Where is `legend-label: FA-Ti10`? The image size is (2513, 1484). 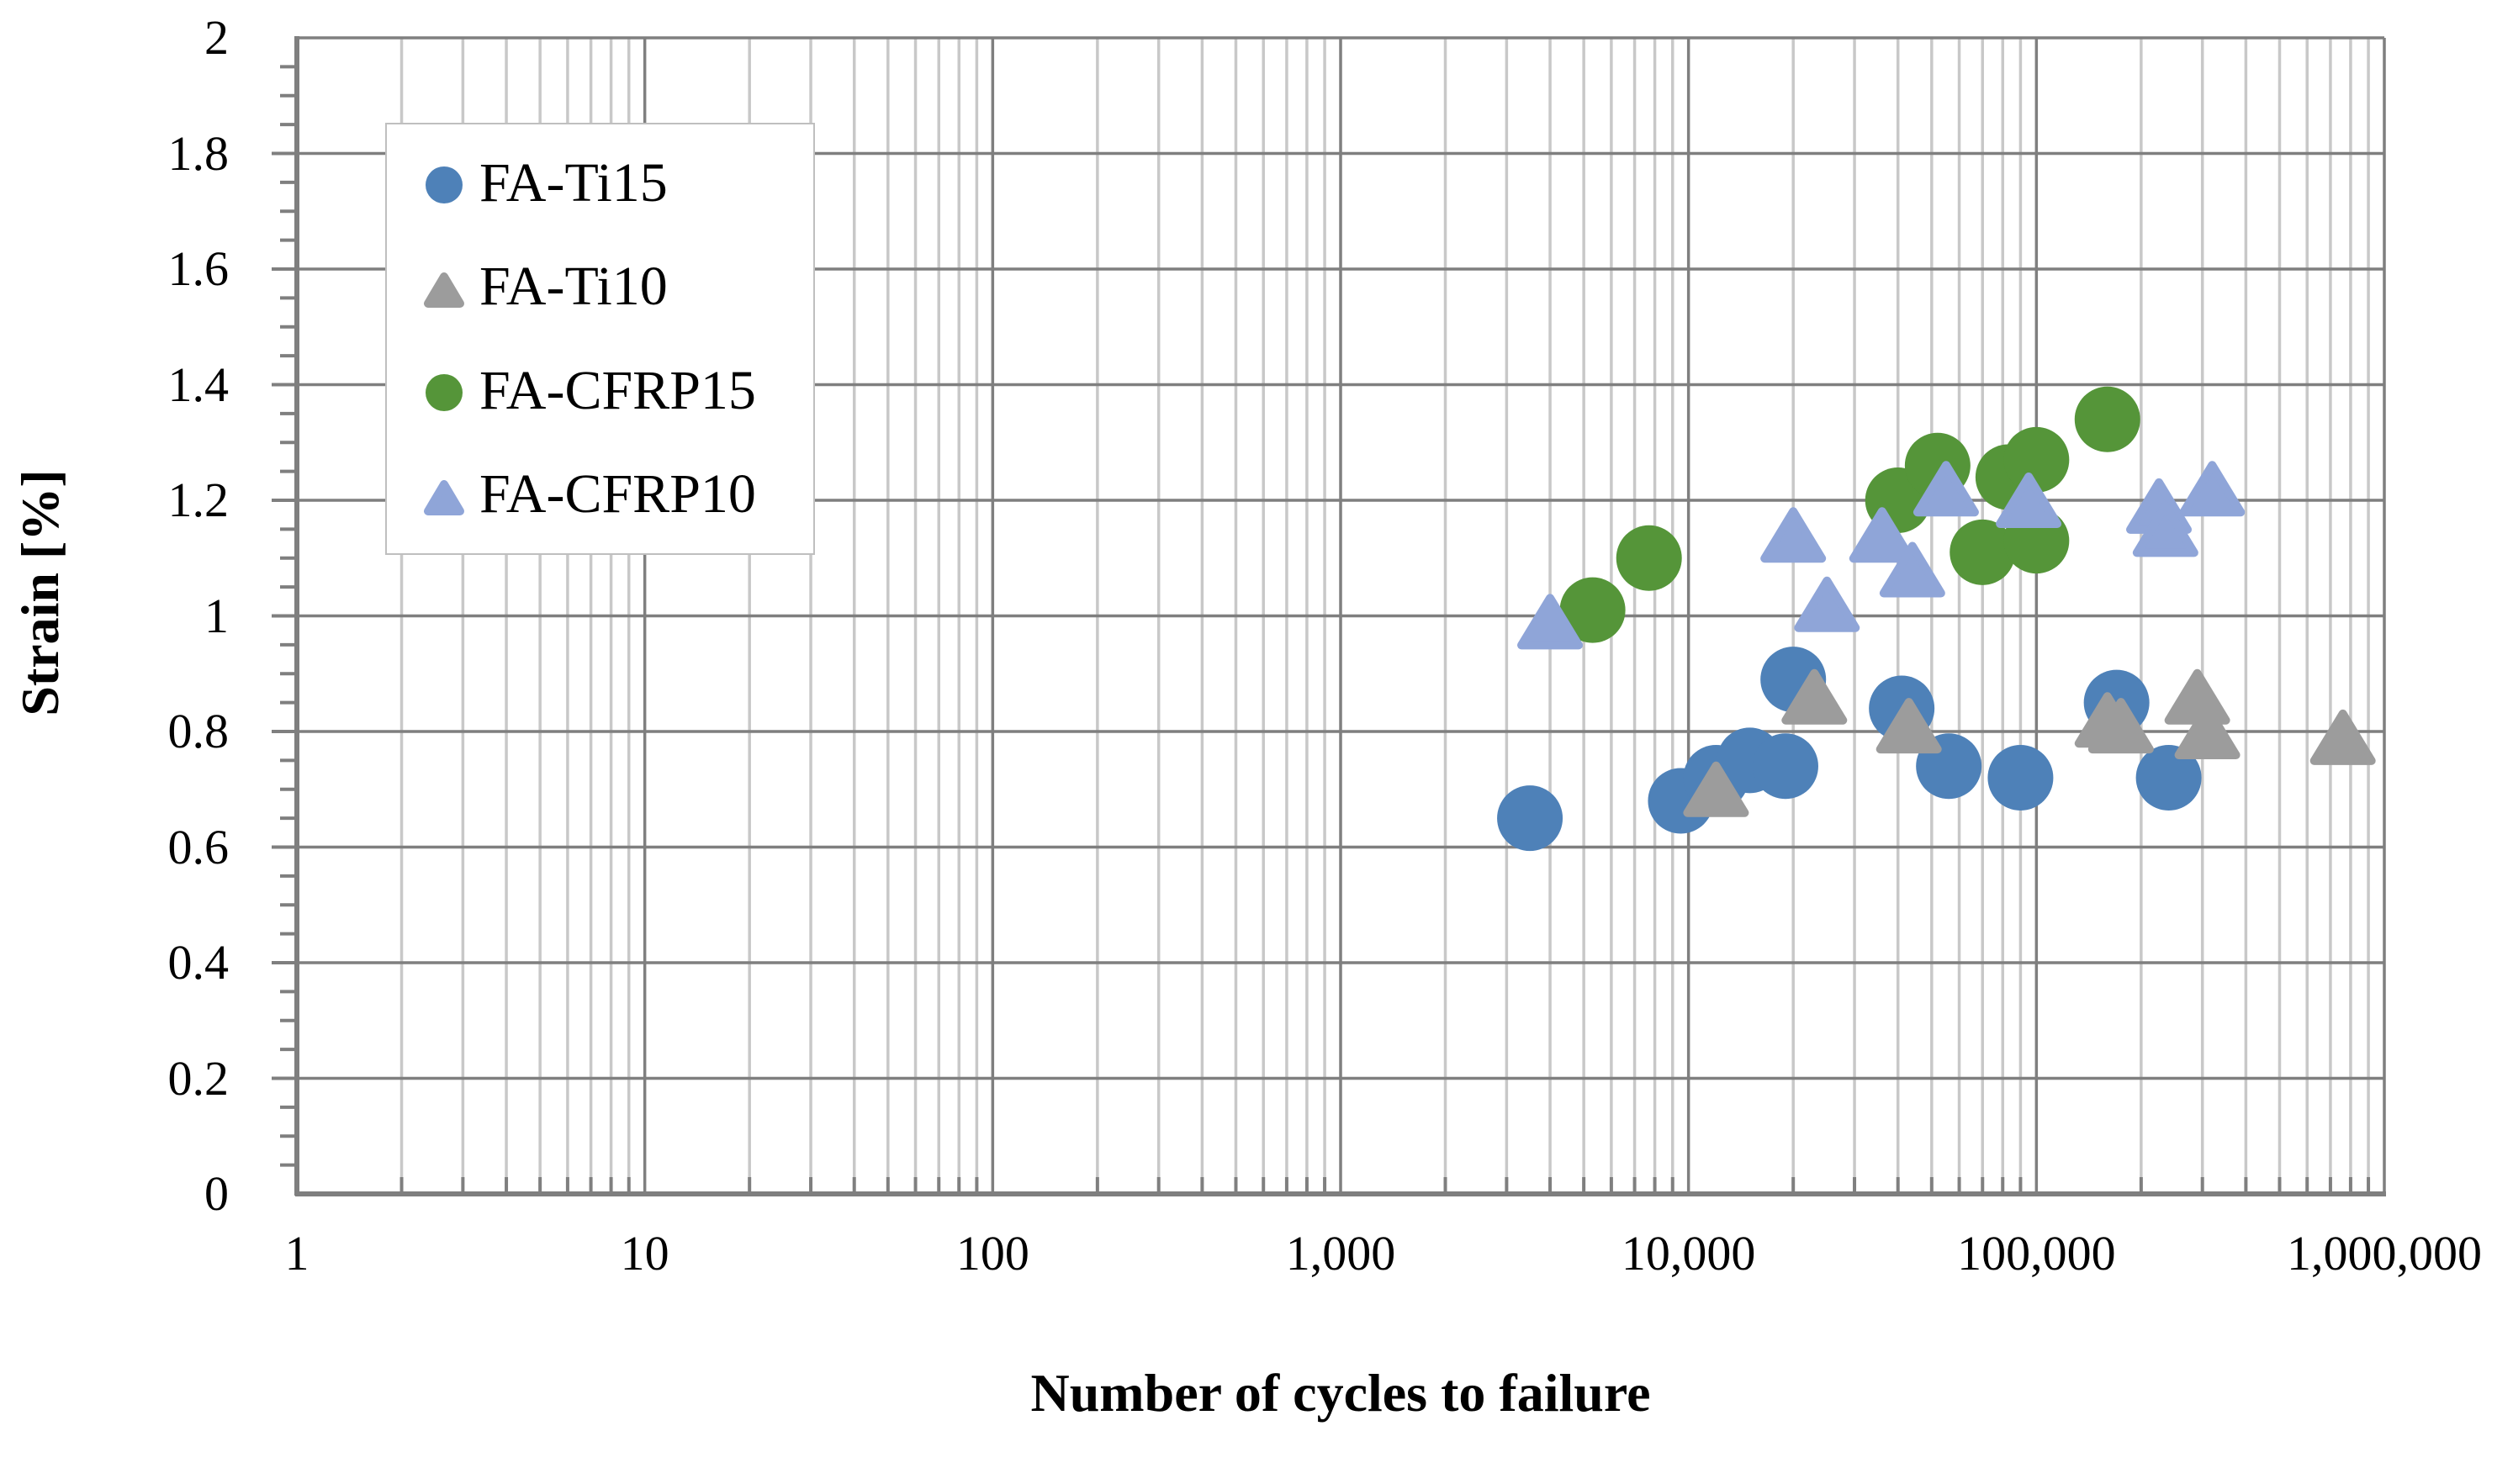 legend-label: FA-Ti10 is located at coordinates (574, 287).